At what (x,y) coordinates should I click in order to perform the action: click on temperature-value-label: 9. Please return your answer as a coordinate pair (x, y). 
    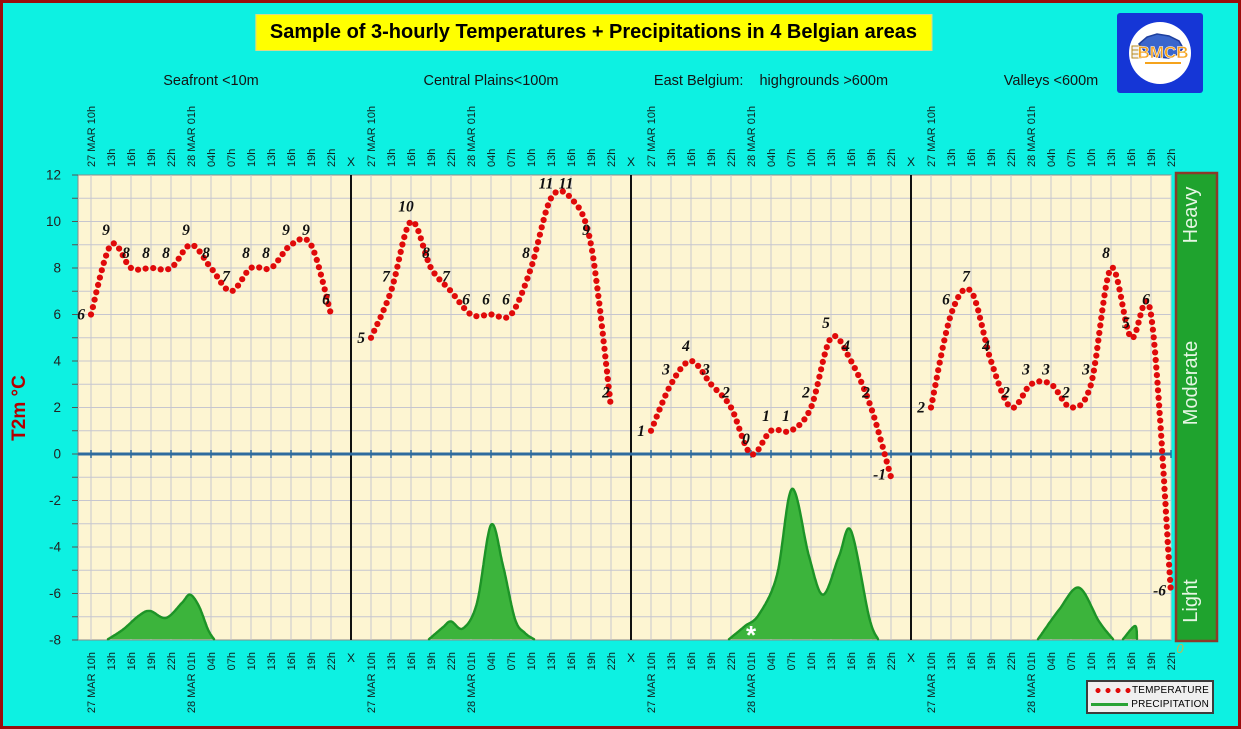
    Looking at the image, I should click on (286, 230).